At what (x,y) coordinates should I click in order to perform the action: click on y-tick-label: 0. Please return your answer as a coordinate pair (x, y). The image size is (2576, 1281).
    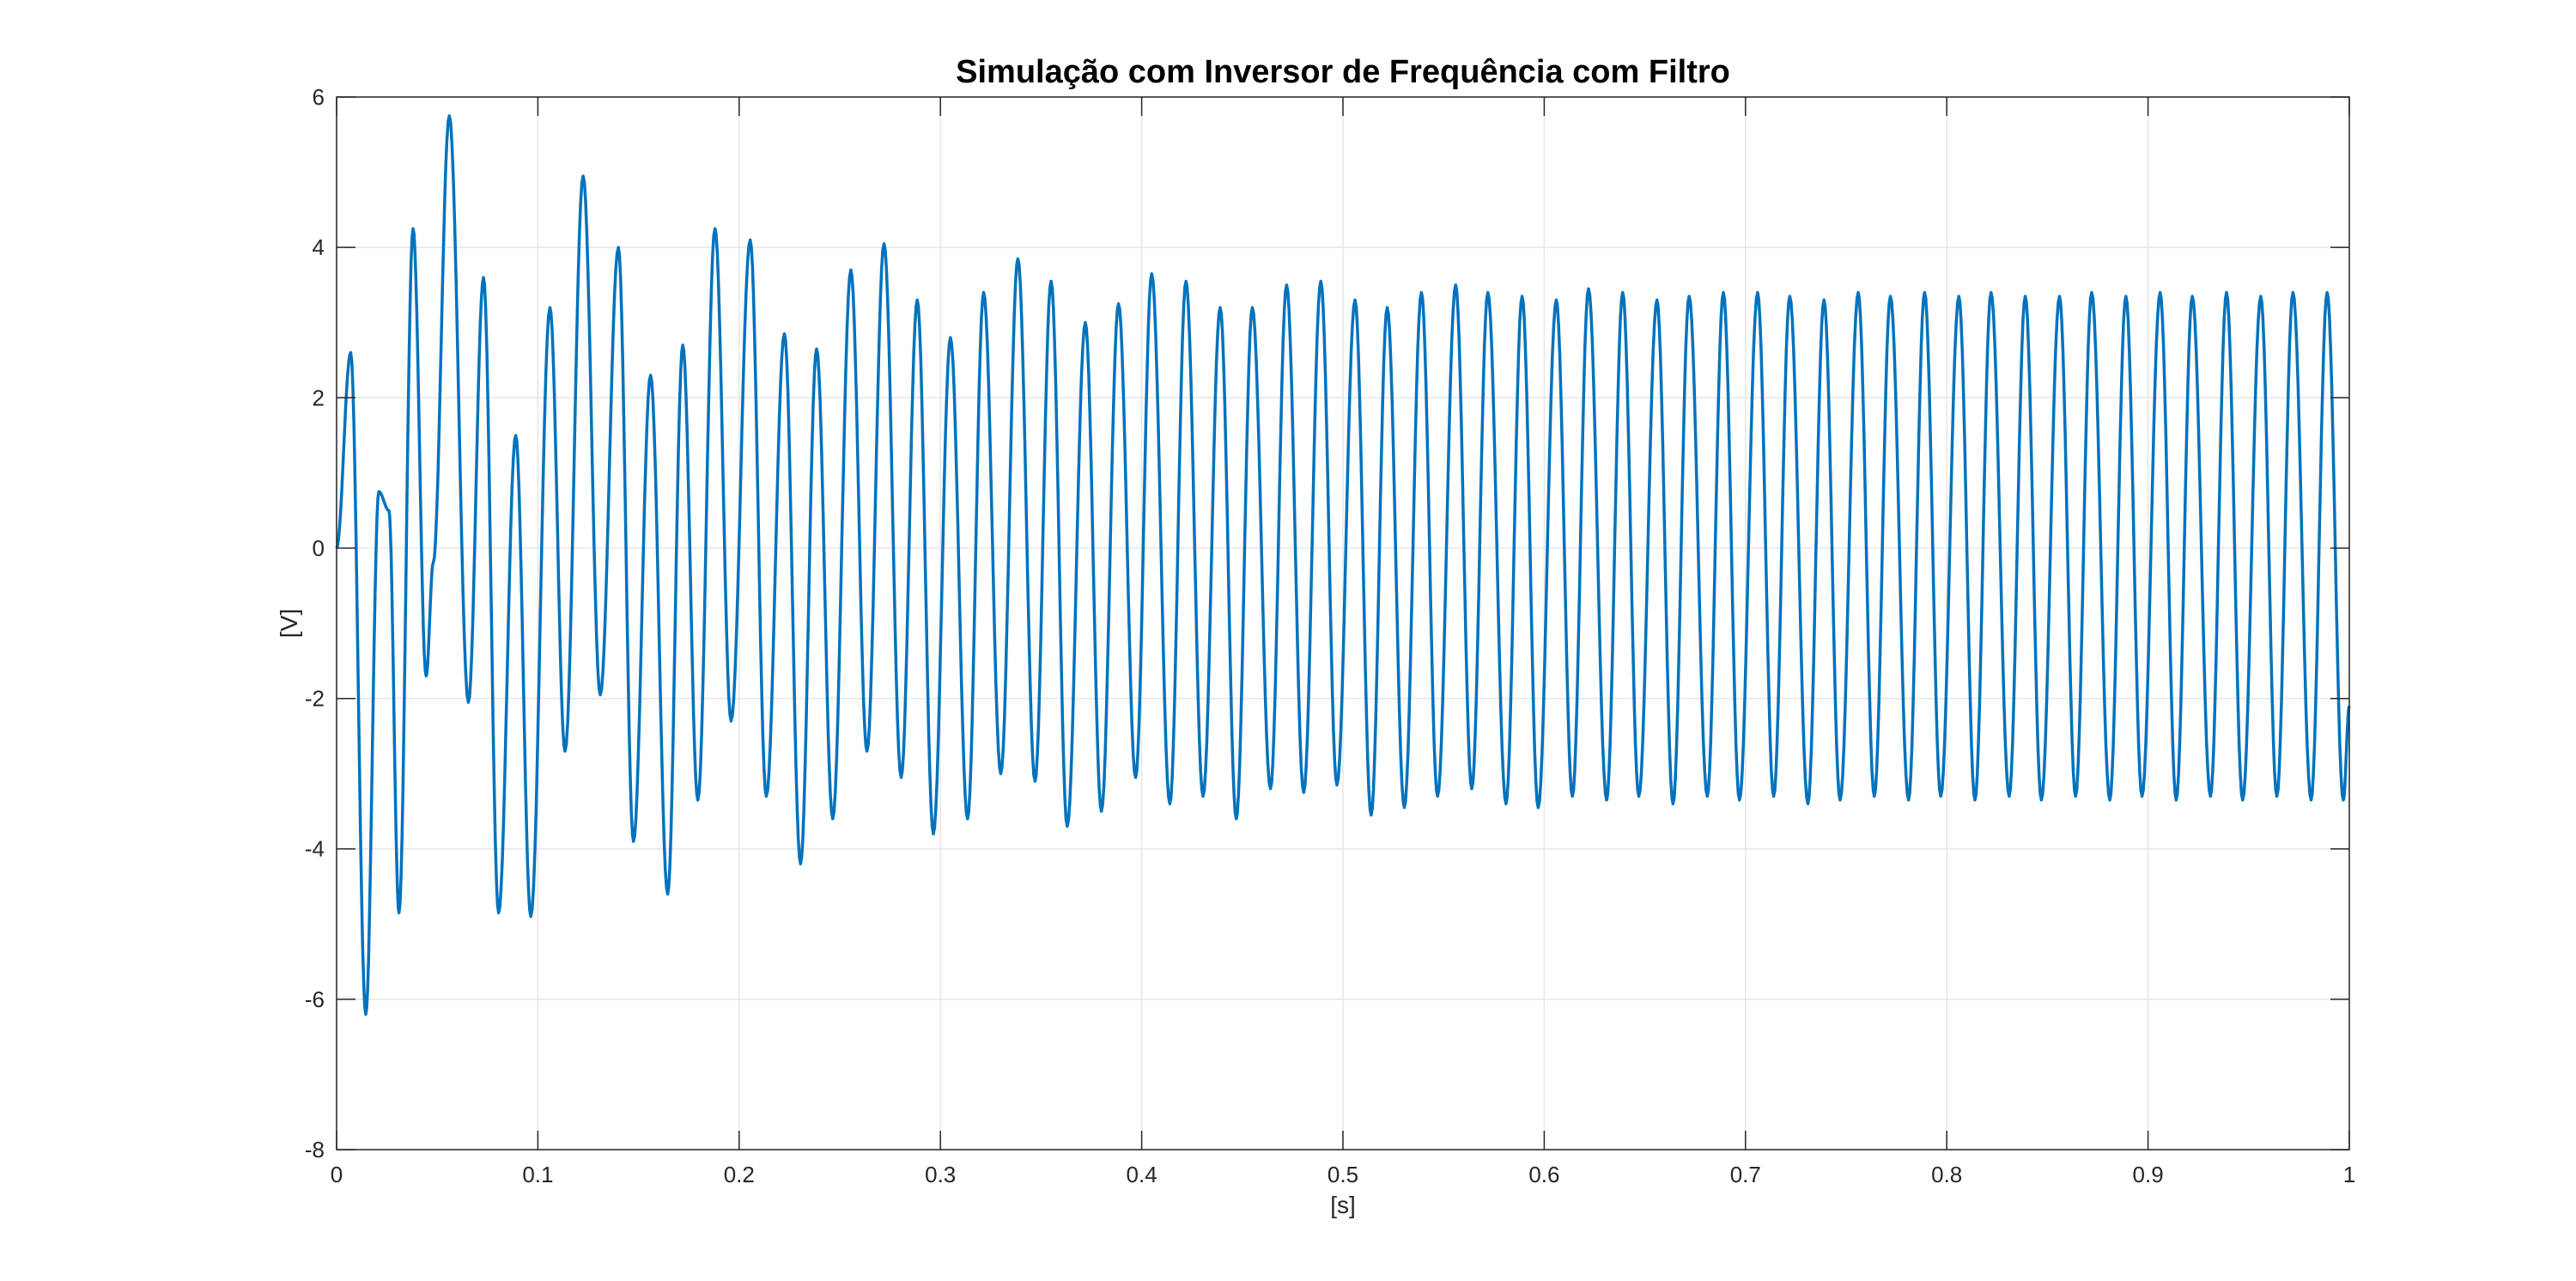
    Looking at the image, I should click on (319, 548).